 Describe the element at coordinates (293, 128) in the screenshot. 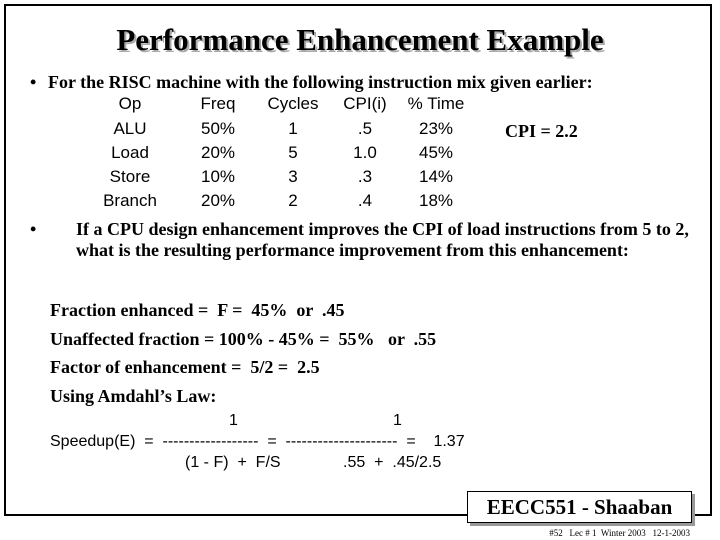

I see `table-cell: 1` at that location.